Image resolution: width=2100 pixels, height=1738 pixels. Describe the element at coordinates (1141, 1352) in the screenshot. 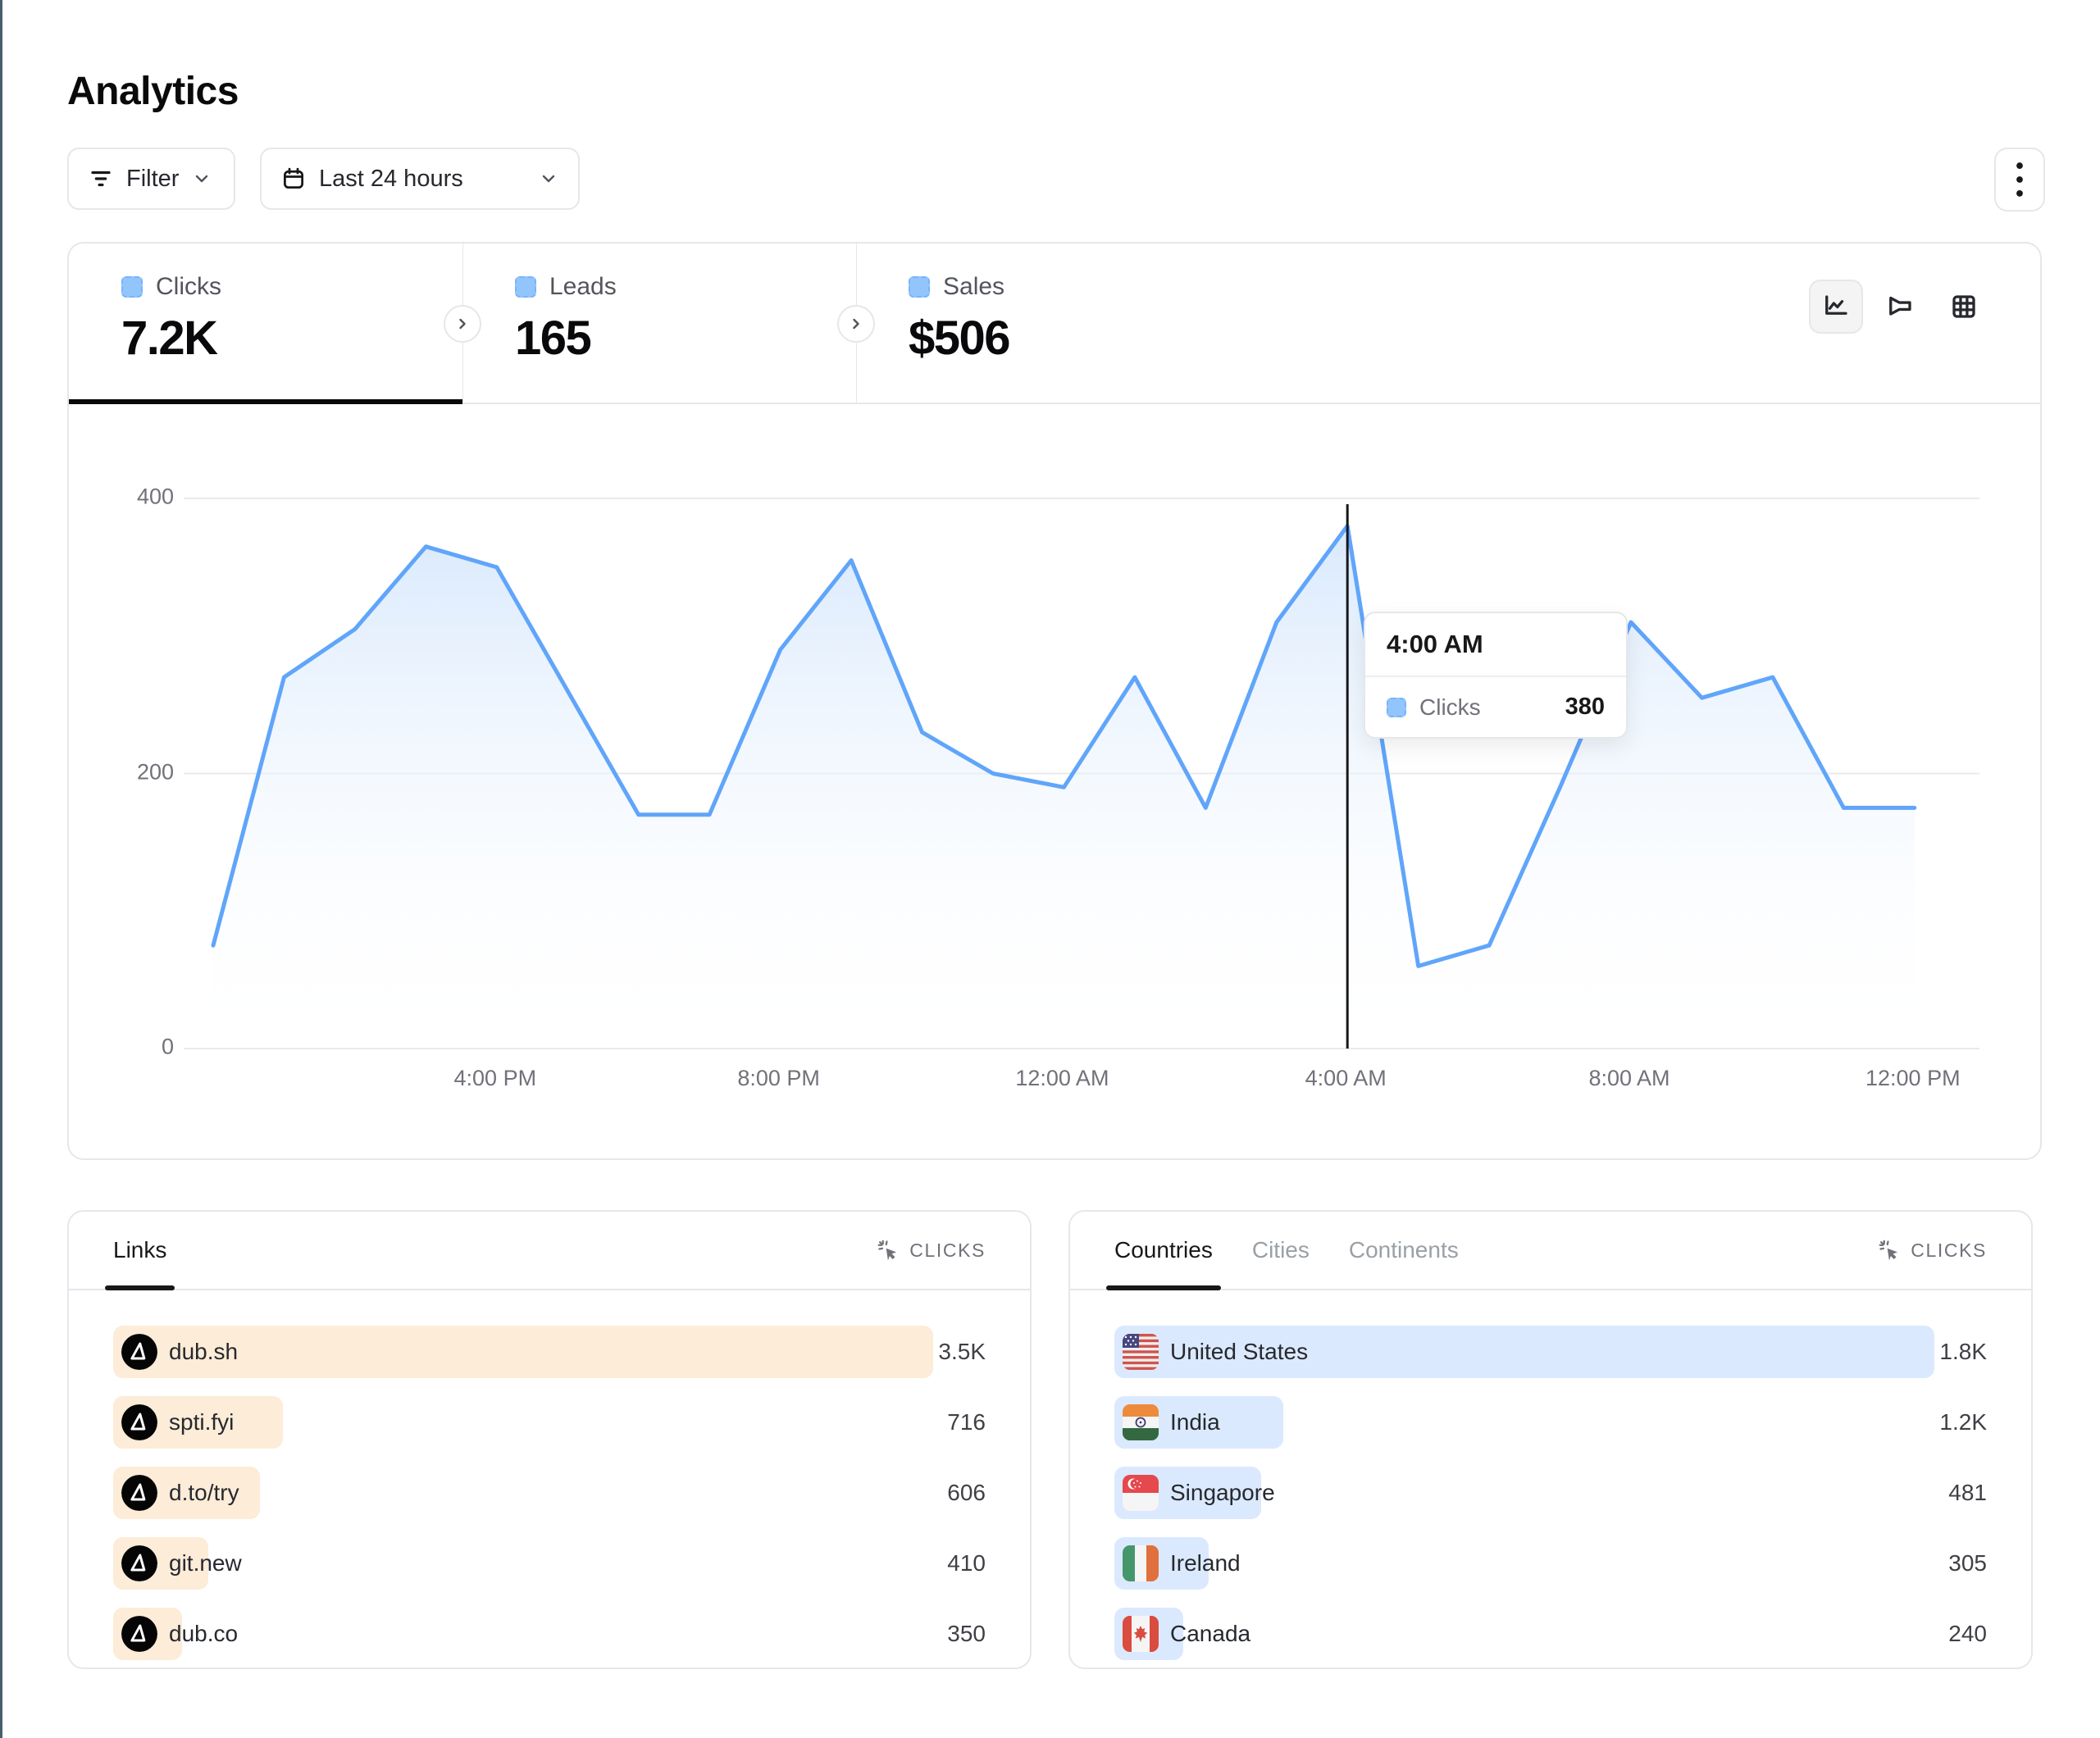

I see `us-flag-icon` at that location.